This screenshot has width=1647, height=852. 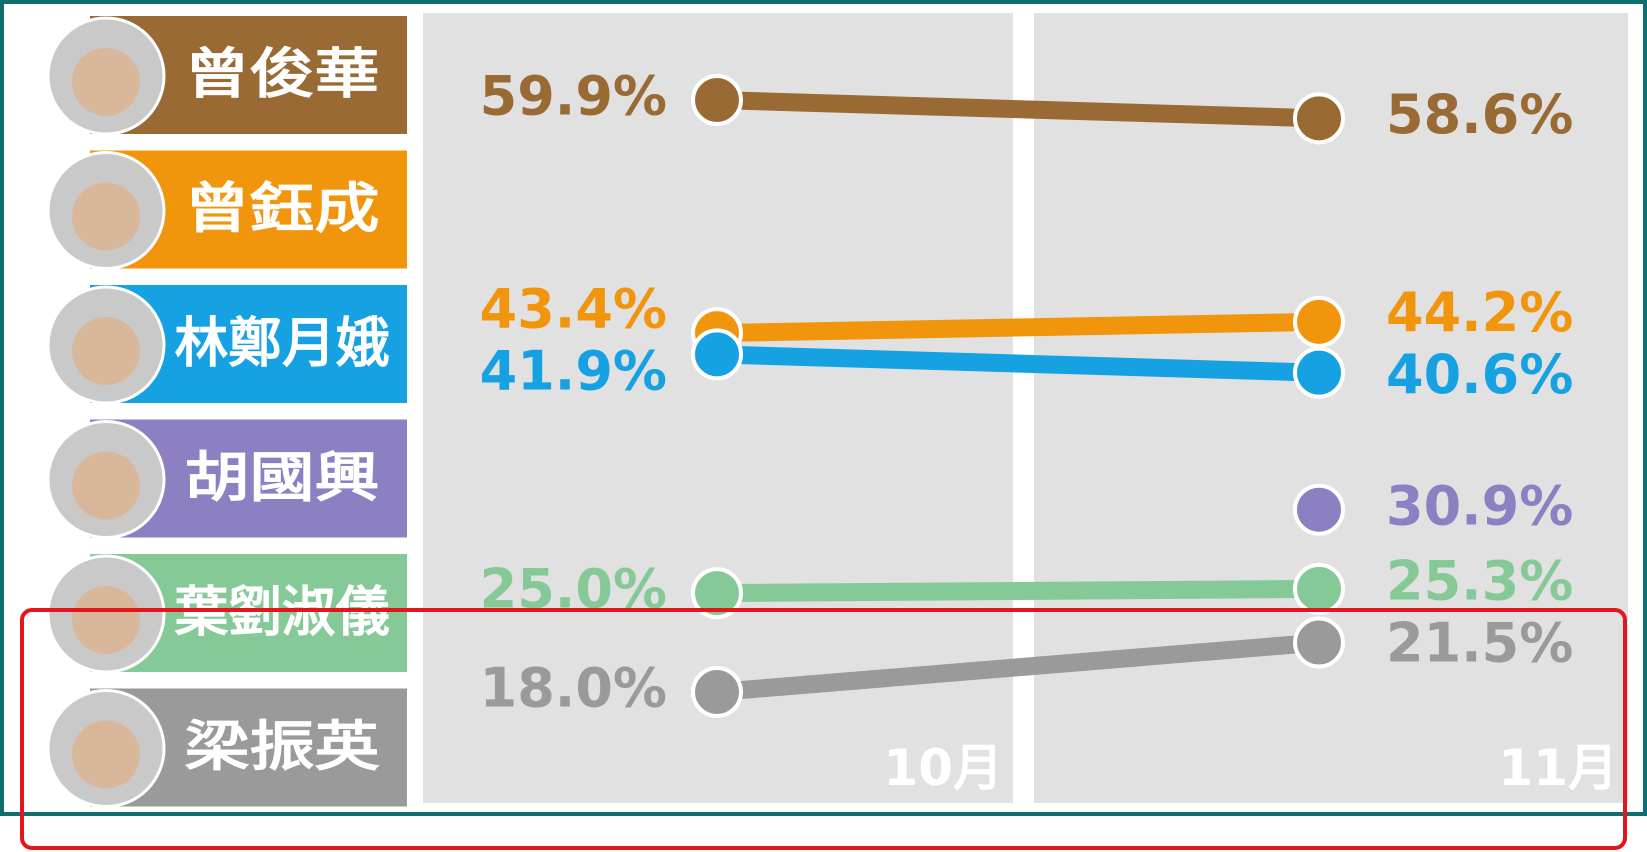 What do you see at coordinates (1479, 114) in the screenshot?
I see `value-label: 58.6%` at bounding box center [1479, 114].